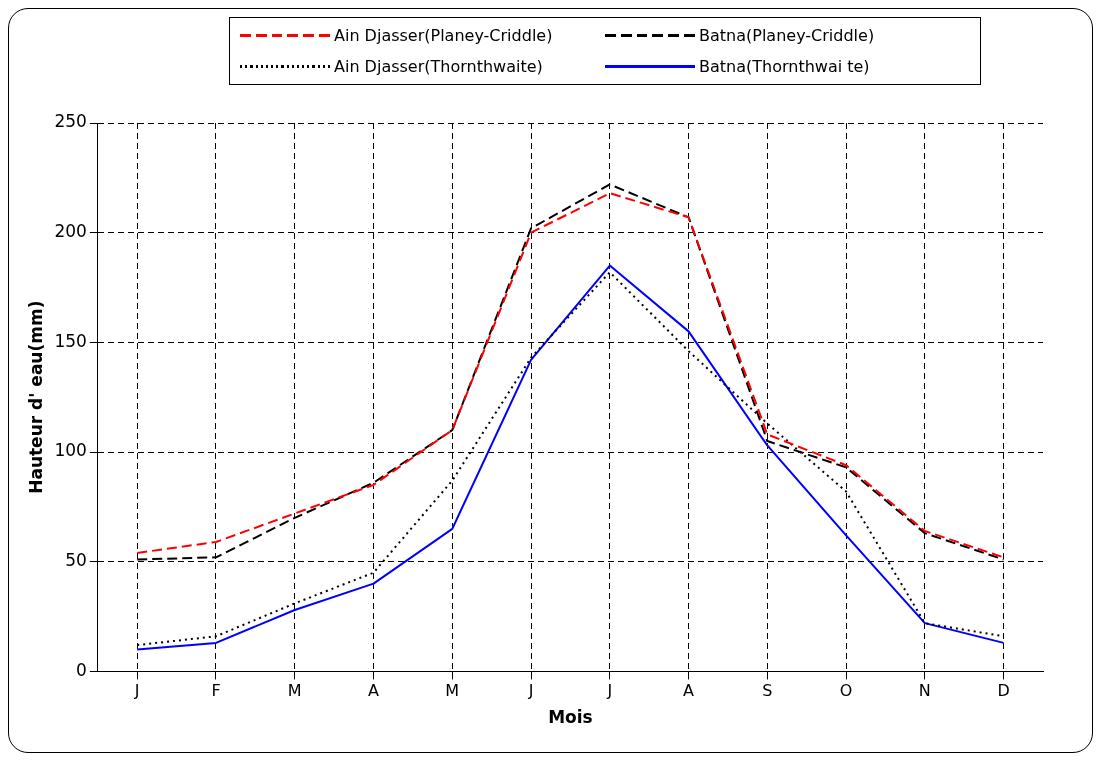  I want to click on legend-label: Batna(Planey-Criddle), so click(787, 35).